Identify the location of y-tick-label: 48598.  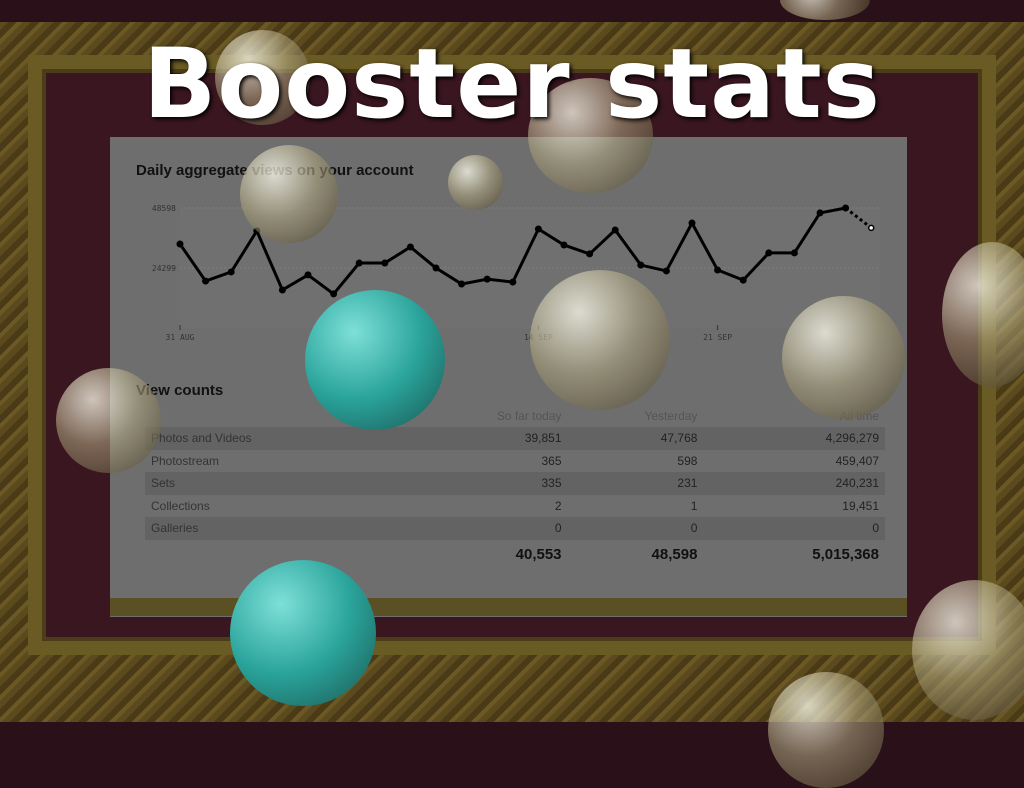
(164, 208).